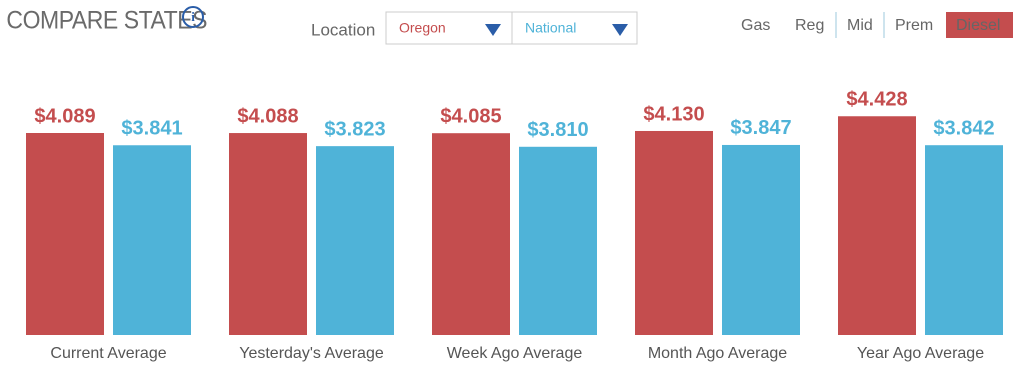  Describe the element at coordinates (108, 353) in the screenshot. I see `category-label: Current Average` at that location.